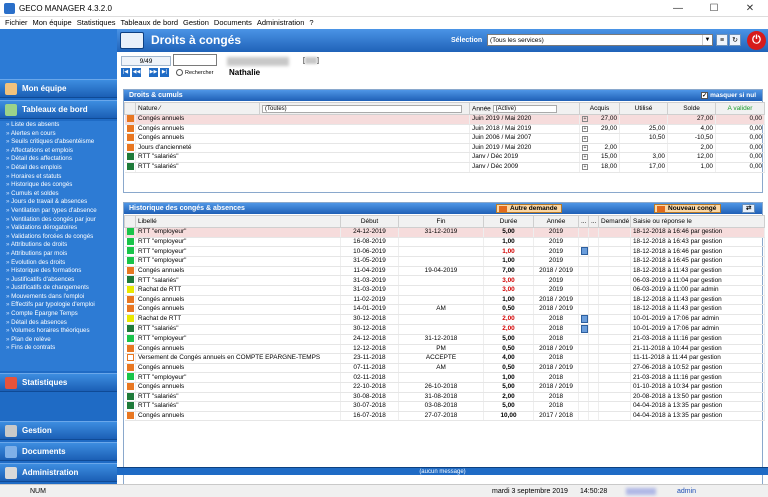  Describe the element at coordinates (691, 108) in the screenshot. I see `col-solde: Solde` at that location.